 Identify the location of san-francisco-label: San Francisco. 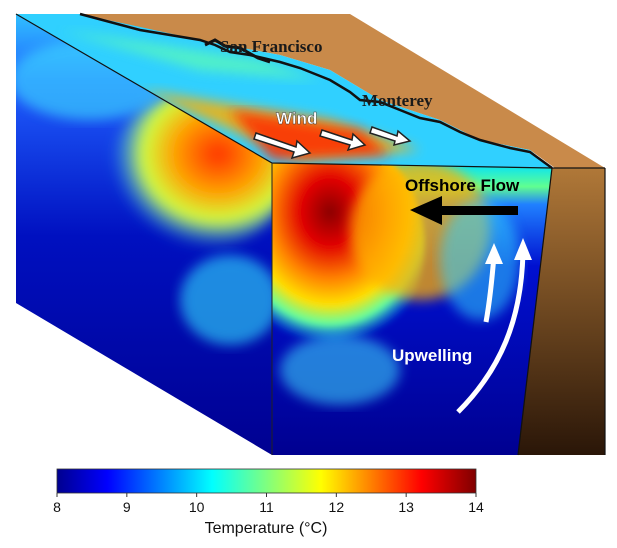
(271, 46).